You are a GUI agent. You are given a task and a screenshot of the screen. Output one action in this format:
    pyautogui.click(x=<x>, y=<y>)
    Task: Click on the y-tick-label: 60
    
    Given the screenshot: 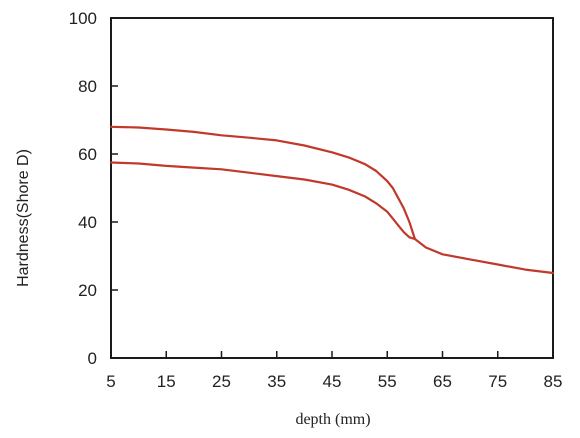 What is the action you would take?
    pyautogui.click(x=87, y=154)
    